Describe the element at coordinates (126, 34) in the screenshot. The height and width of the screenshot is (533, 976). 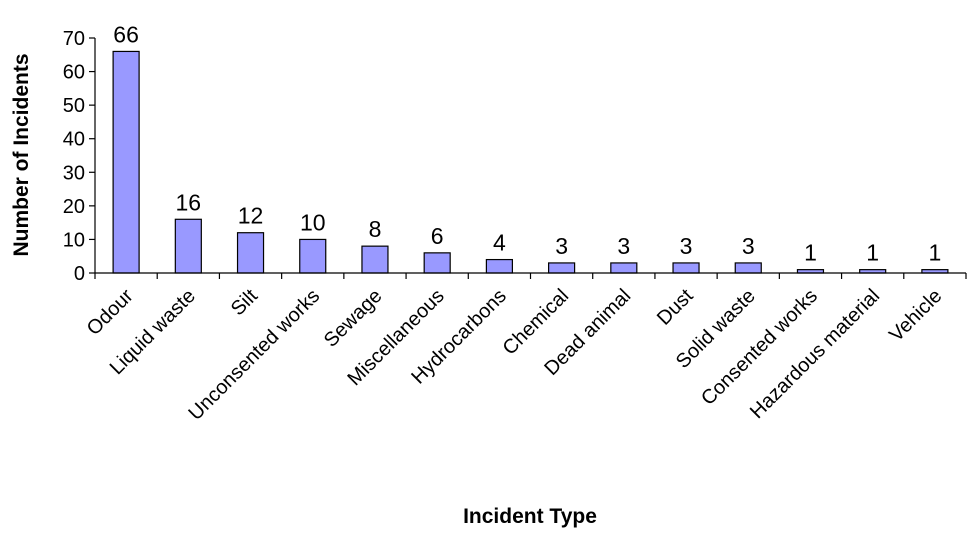
I see `data-label: 66` at that location.